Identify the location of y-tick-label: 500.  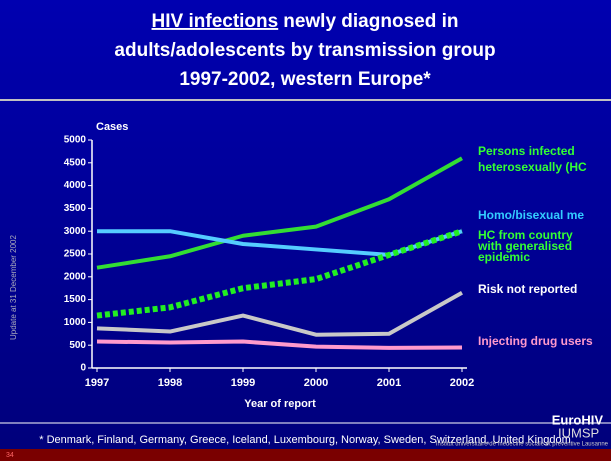
(77, 345).